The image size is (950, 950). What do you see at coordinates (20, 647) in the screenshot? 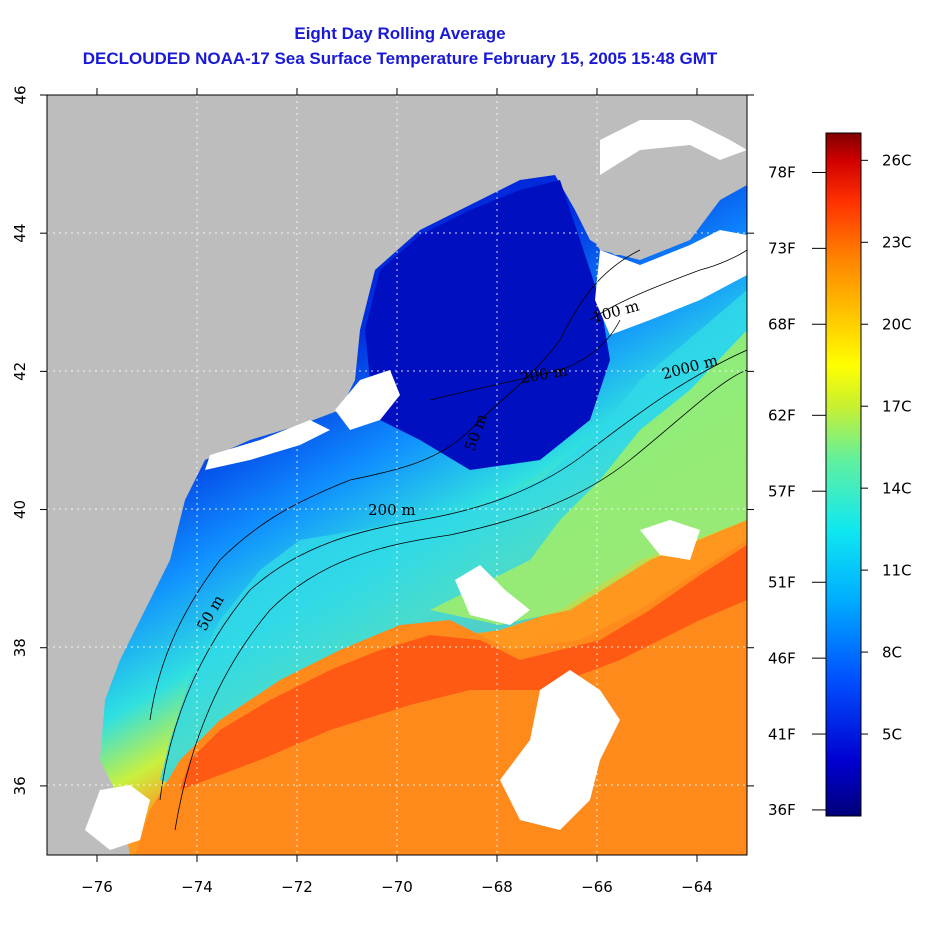
I see `y-tick-label: 38` at bounding box center [20, 647].